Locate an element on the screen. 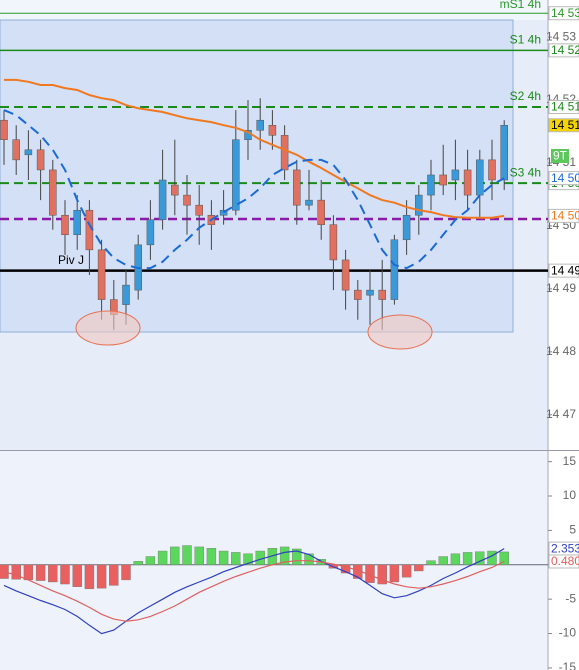 Image resolution: width=579 pixels, height=670 pixels. y-tick-label: 15 is located at coordinates (570, 461).